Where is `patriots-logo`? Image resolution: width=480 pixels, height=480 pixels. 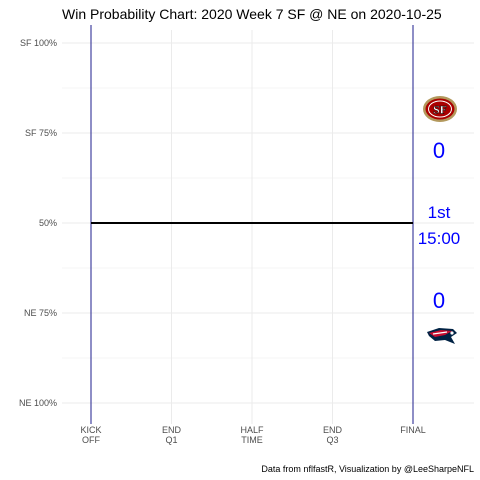 patriots-logo is located at coordinates (442, 336).